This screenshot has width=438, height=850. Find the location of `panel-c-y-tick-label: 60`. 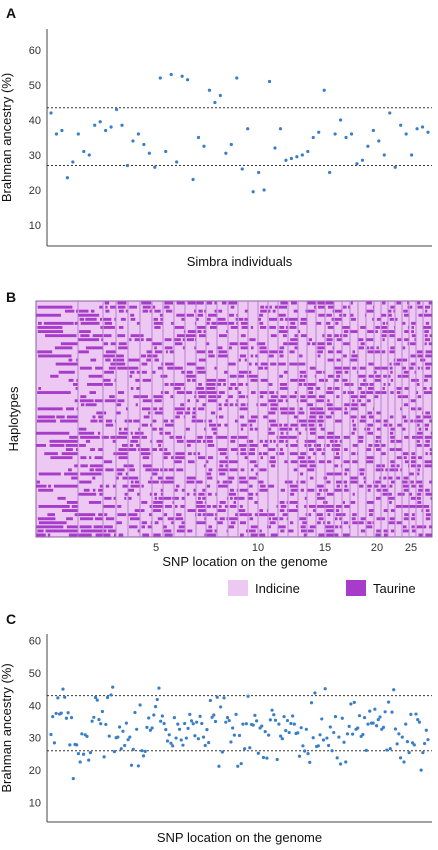

panel-c-y-tick-label: 60 is located at coordinates (35, 641).